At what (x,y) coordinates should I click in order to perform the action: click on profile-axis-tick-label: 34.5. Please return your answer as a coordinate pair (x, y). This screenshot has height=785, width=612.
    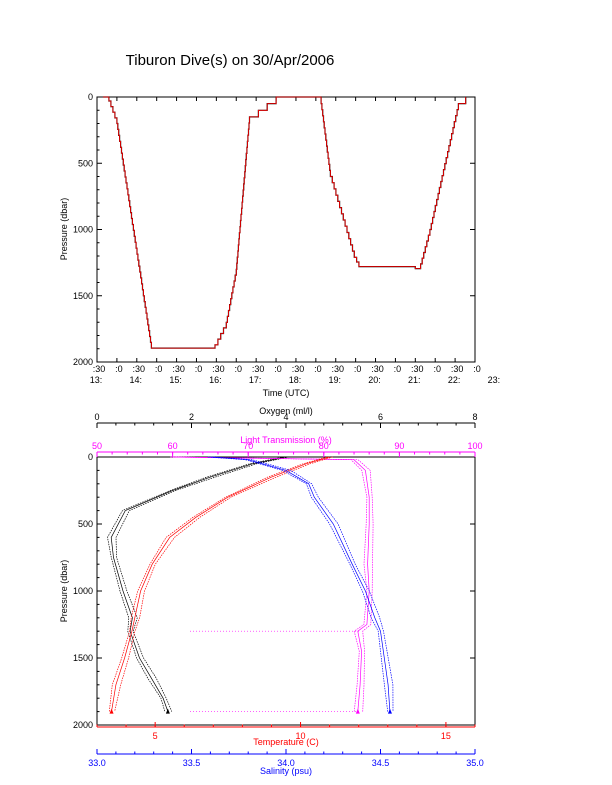
    Looking at the image, I should click on (381, 763).